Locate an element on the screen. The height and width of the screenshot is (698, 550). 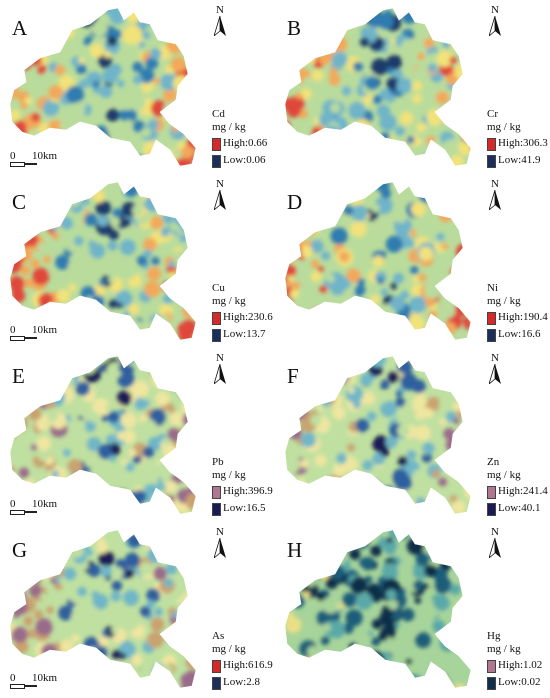
map-panel-h: H N Hg mg / kg High:1.02 Low:0.02 is located at coordinates (412, 609).